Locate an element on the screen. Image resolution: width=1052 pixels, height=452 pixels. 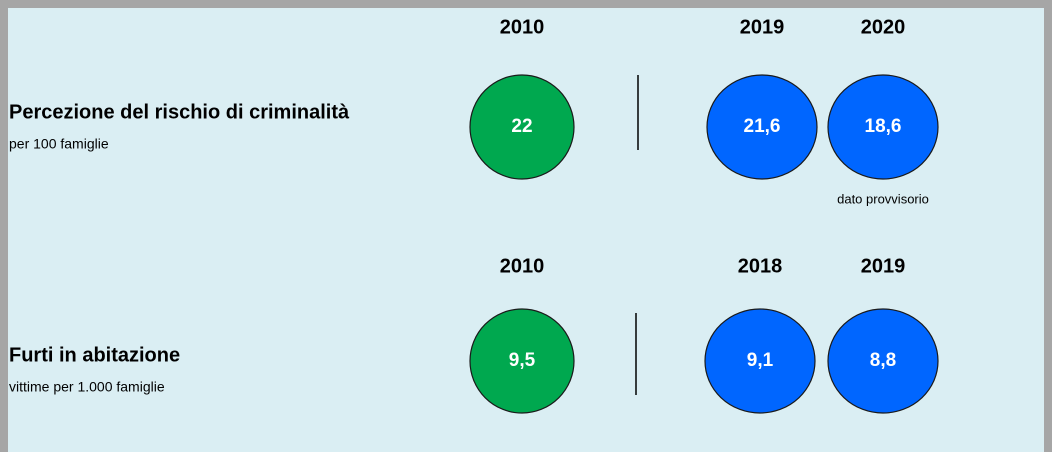
value-label: 22 is located at coordinates (521, 126).